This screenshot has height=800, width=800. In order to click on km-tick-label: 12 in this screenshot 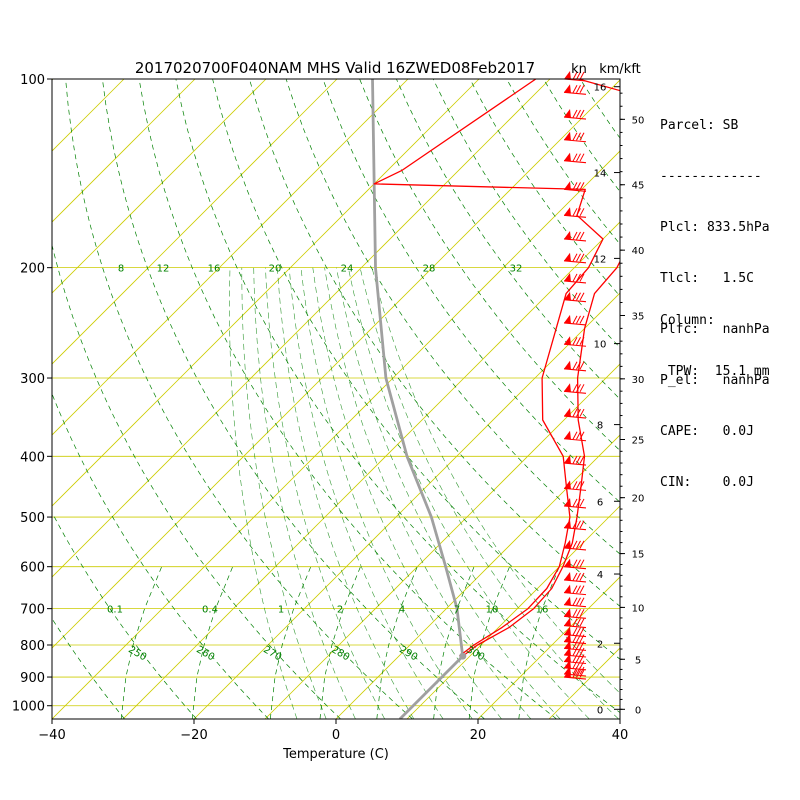, I will do `click(600, 259)`.